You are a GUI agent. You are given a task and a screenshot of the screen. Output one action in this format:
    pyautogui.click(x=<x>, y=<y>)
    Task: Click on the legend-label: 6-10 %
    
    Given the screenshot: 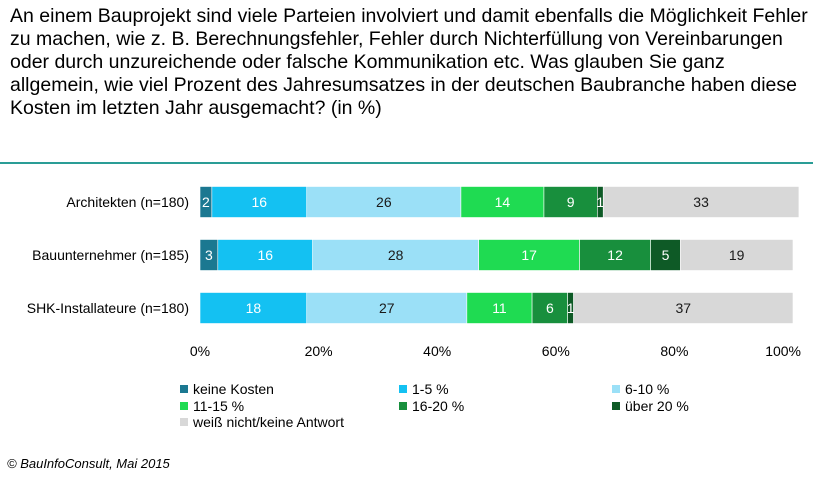 What is the action you would take?
    pyautogui.click(x=647, y=389)
    